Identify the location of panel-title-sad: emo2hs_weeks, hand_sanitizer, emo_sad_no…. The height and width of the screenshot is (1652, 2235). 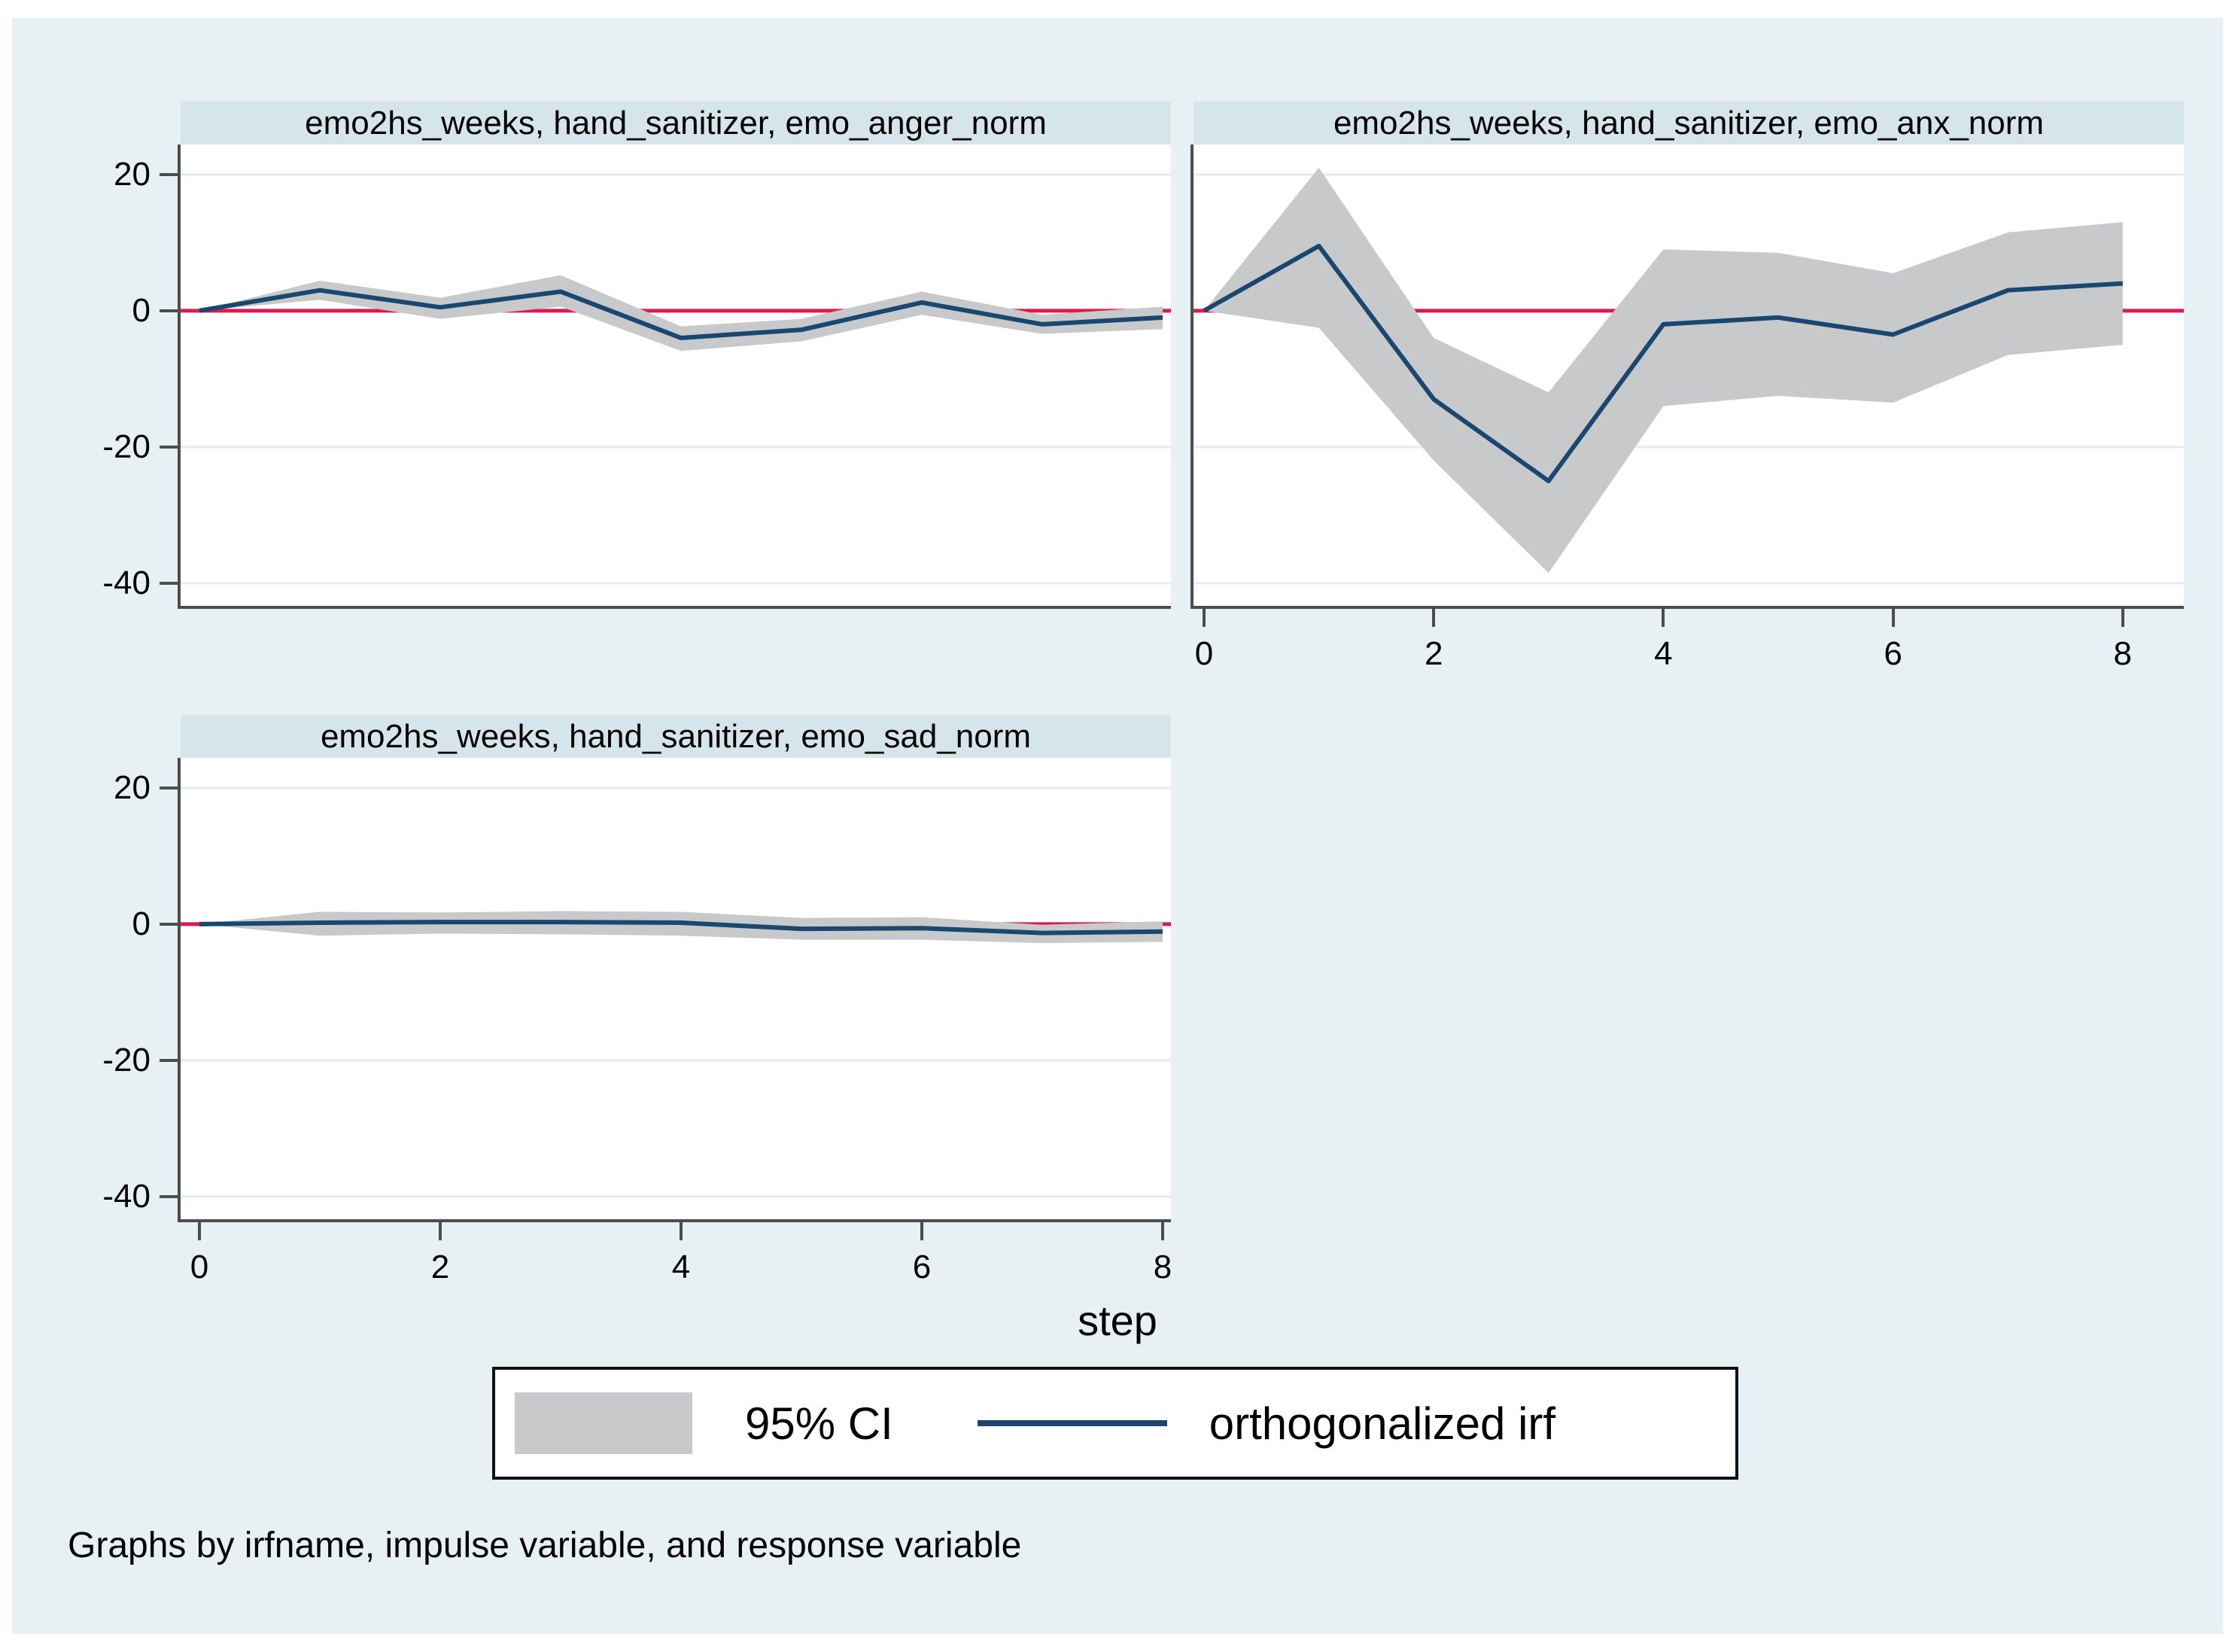
(676, 737).